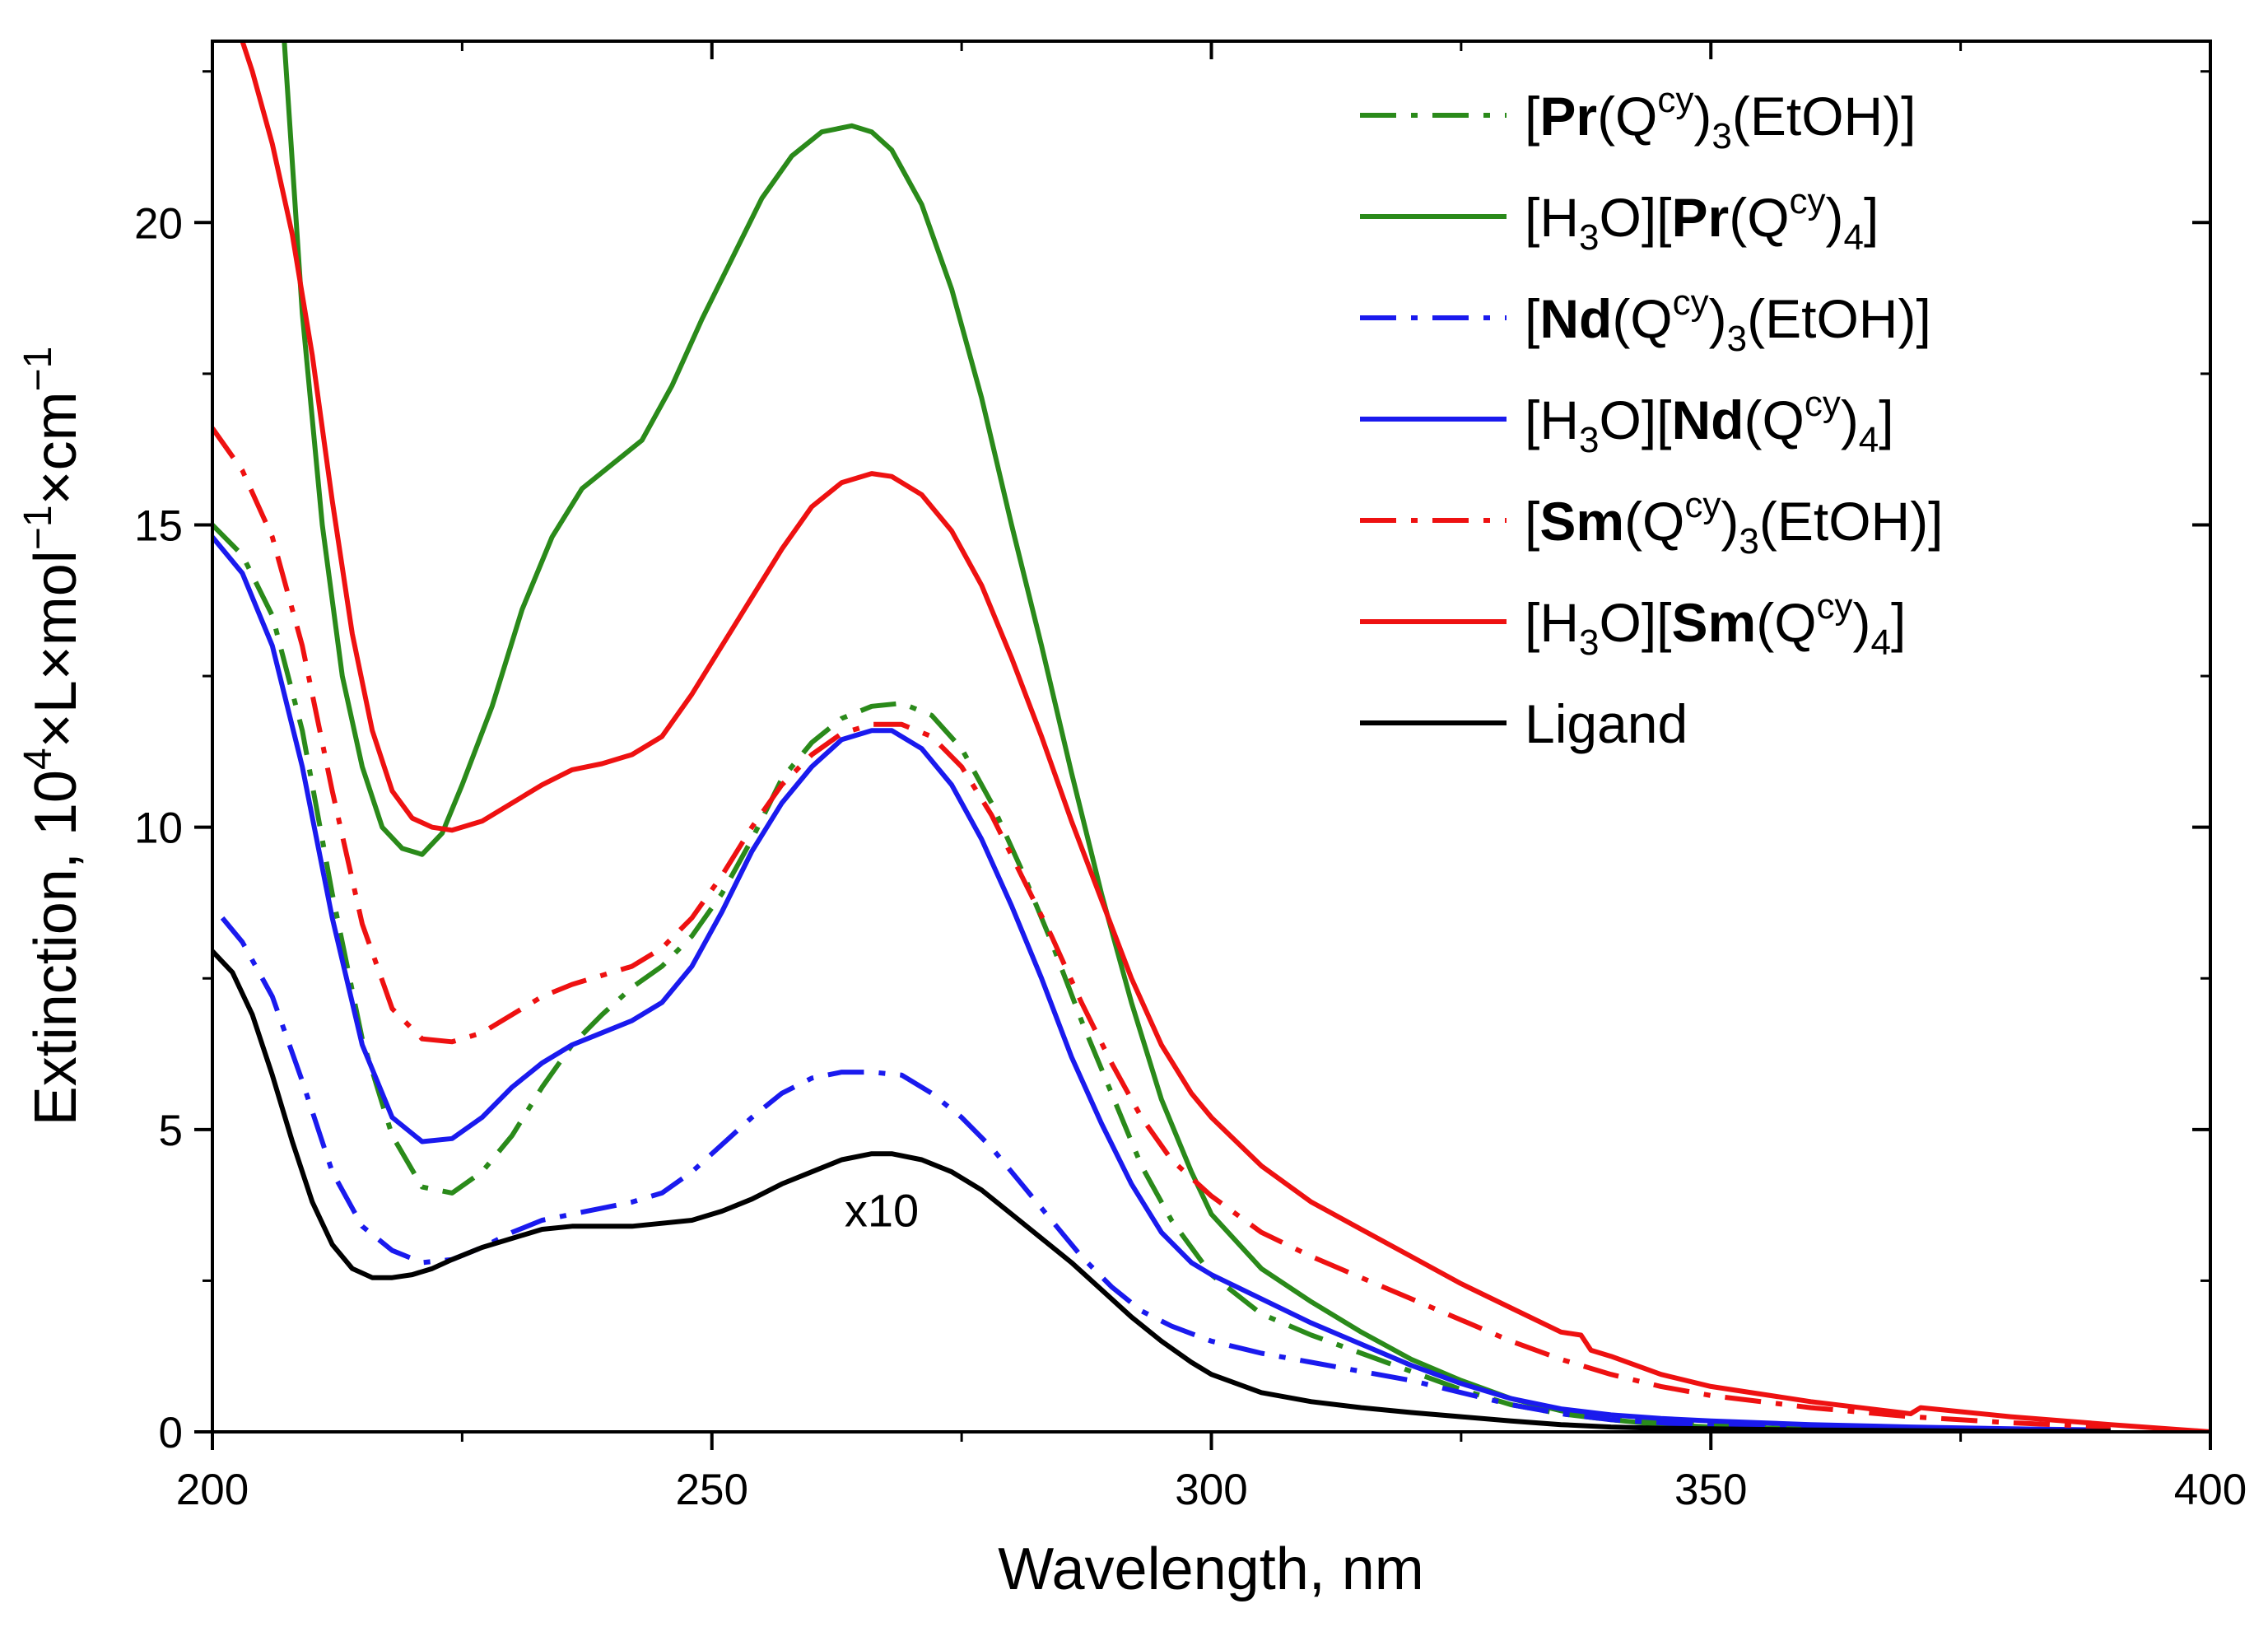 The height and width of the screenshot is (1627, 2268). Describe the element at coordinates (1735, 523) in the screenshot. I see `legend-label-4: [Sm(Qcy)3(EtOH)]` at that location.